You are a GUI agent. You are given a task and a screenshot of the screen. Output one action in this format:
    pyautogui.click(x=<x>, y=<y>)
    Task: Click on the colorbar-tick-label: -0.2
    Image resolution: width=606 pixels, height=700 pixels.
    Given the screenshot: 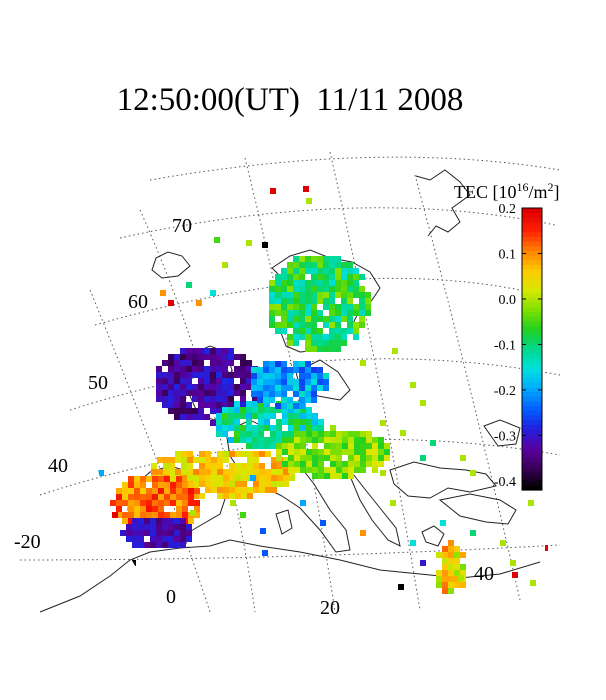 What is the action you would take?
    pyautogui.click(x=505, y=391)
    